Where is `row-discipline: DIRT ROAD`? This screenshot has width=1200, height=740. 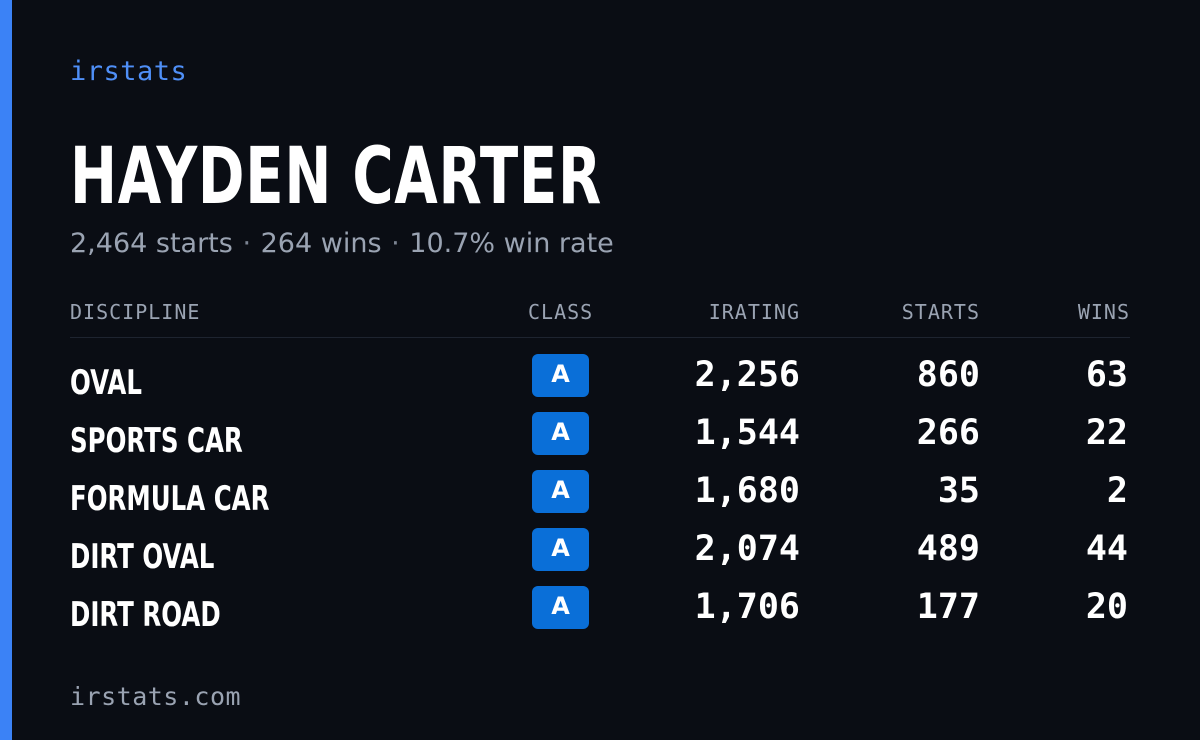 row-discipline: DIRT ROAD is located at coordinates (145, 615).